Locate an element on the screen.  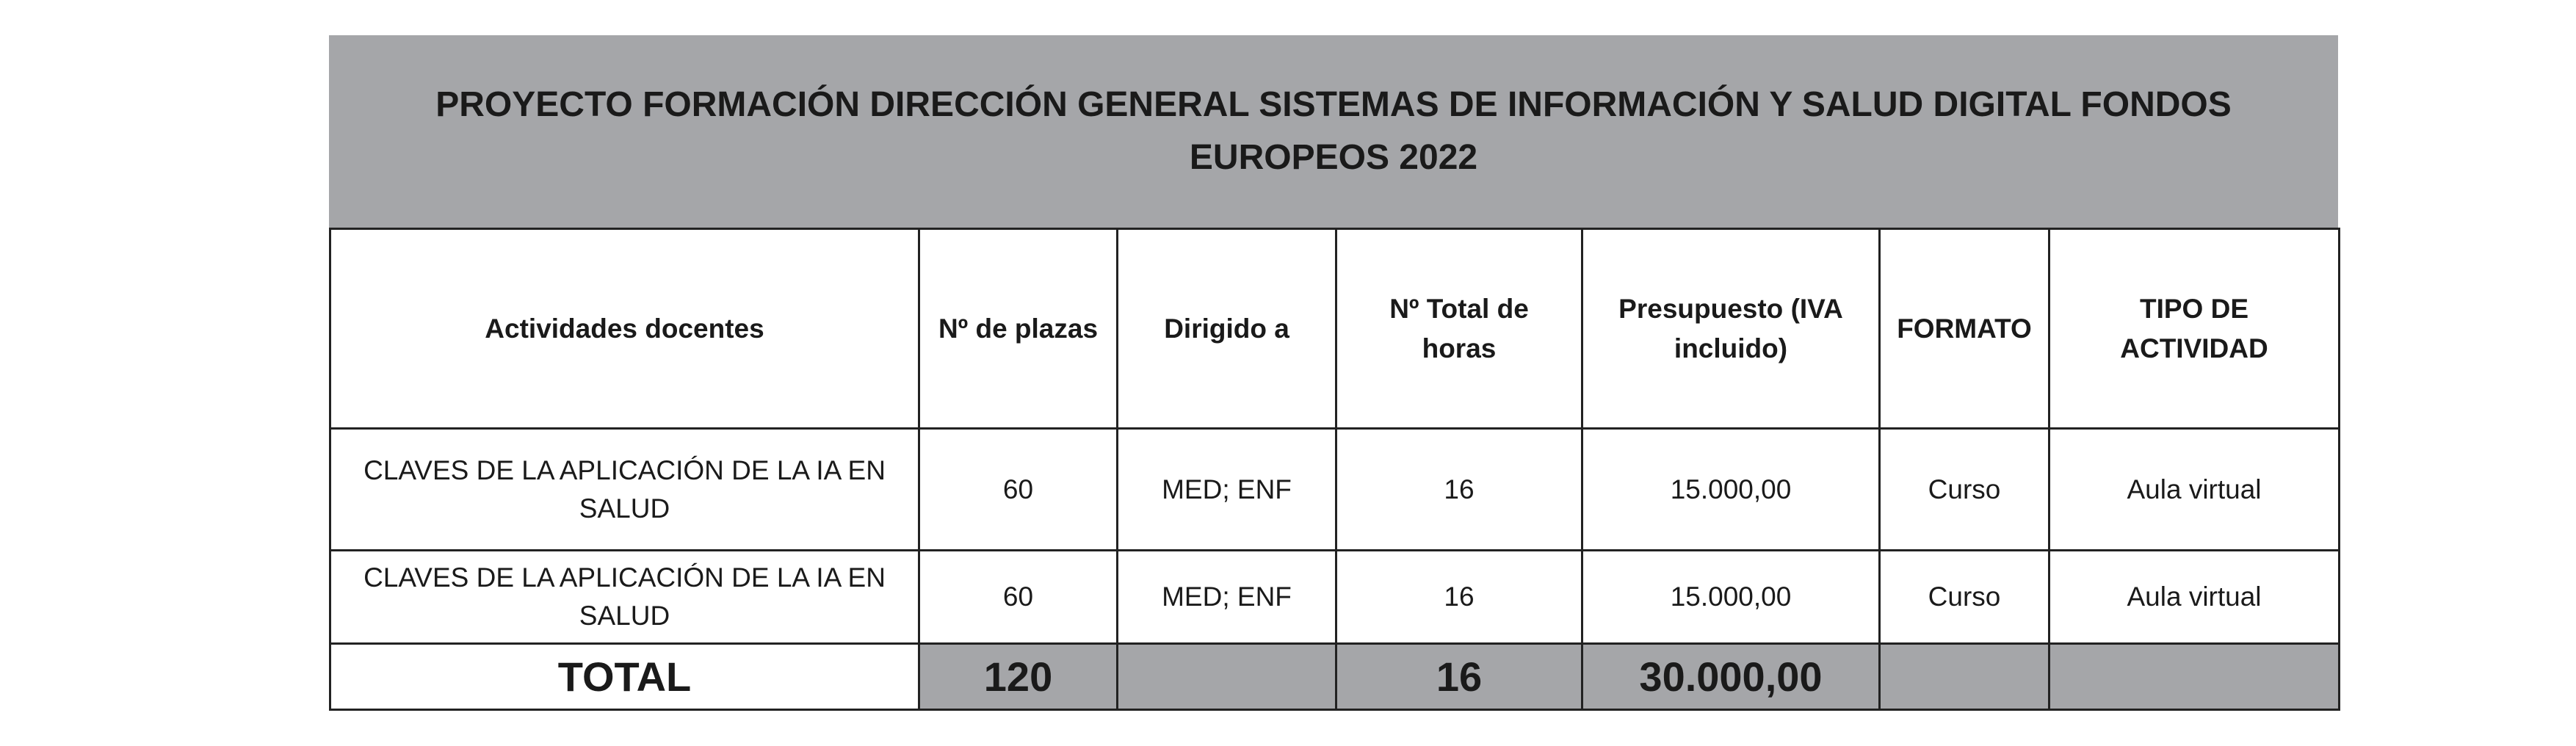
total-formato is located at coordinates (1964, 676).